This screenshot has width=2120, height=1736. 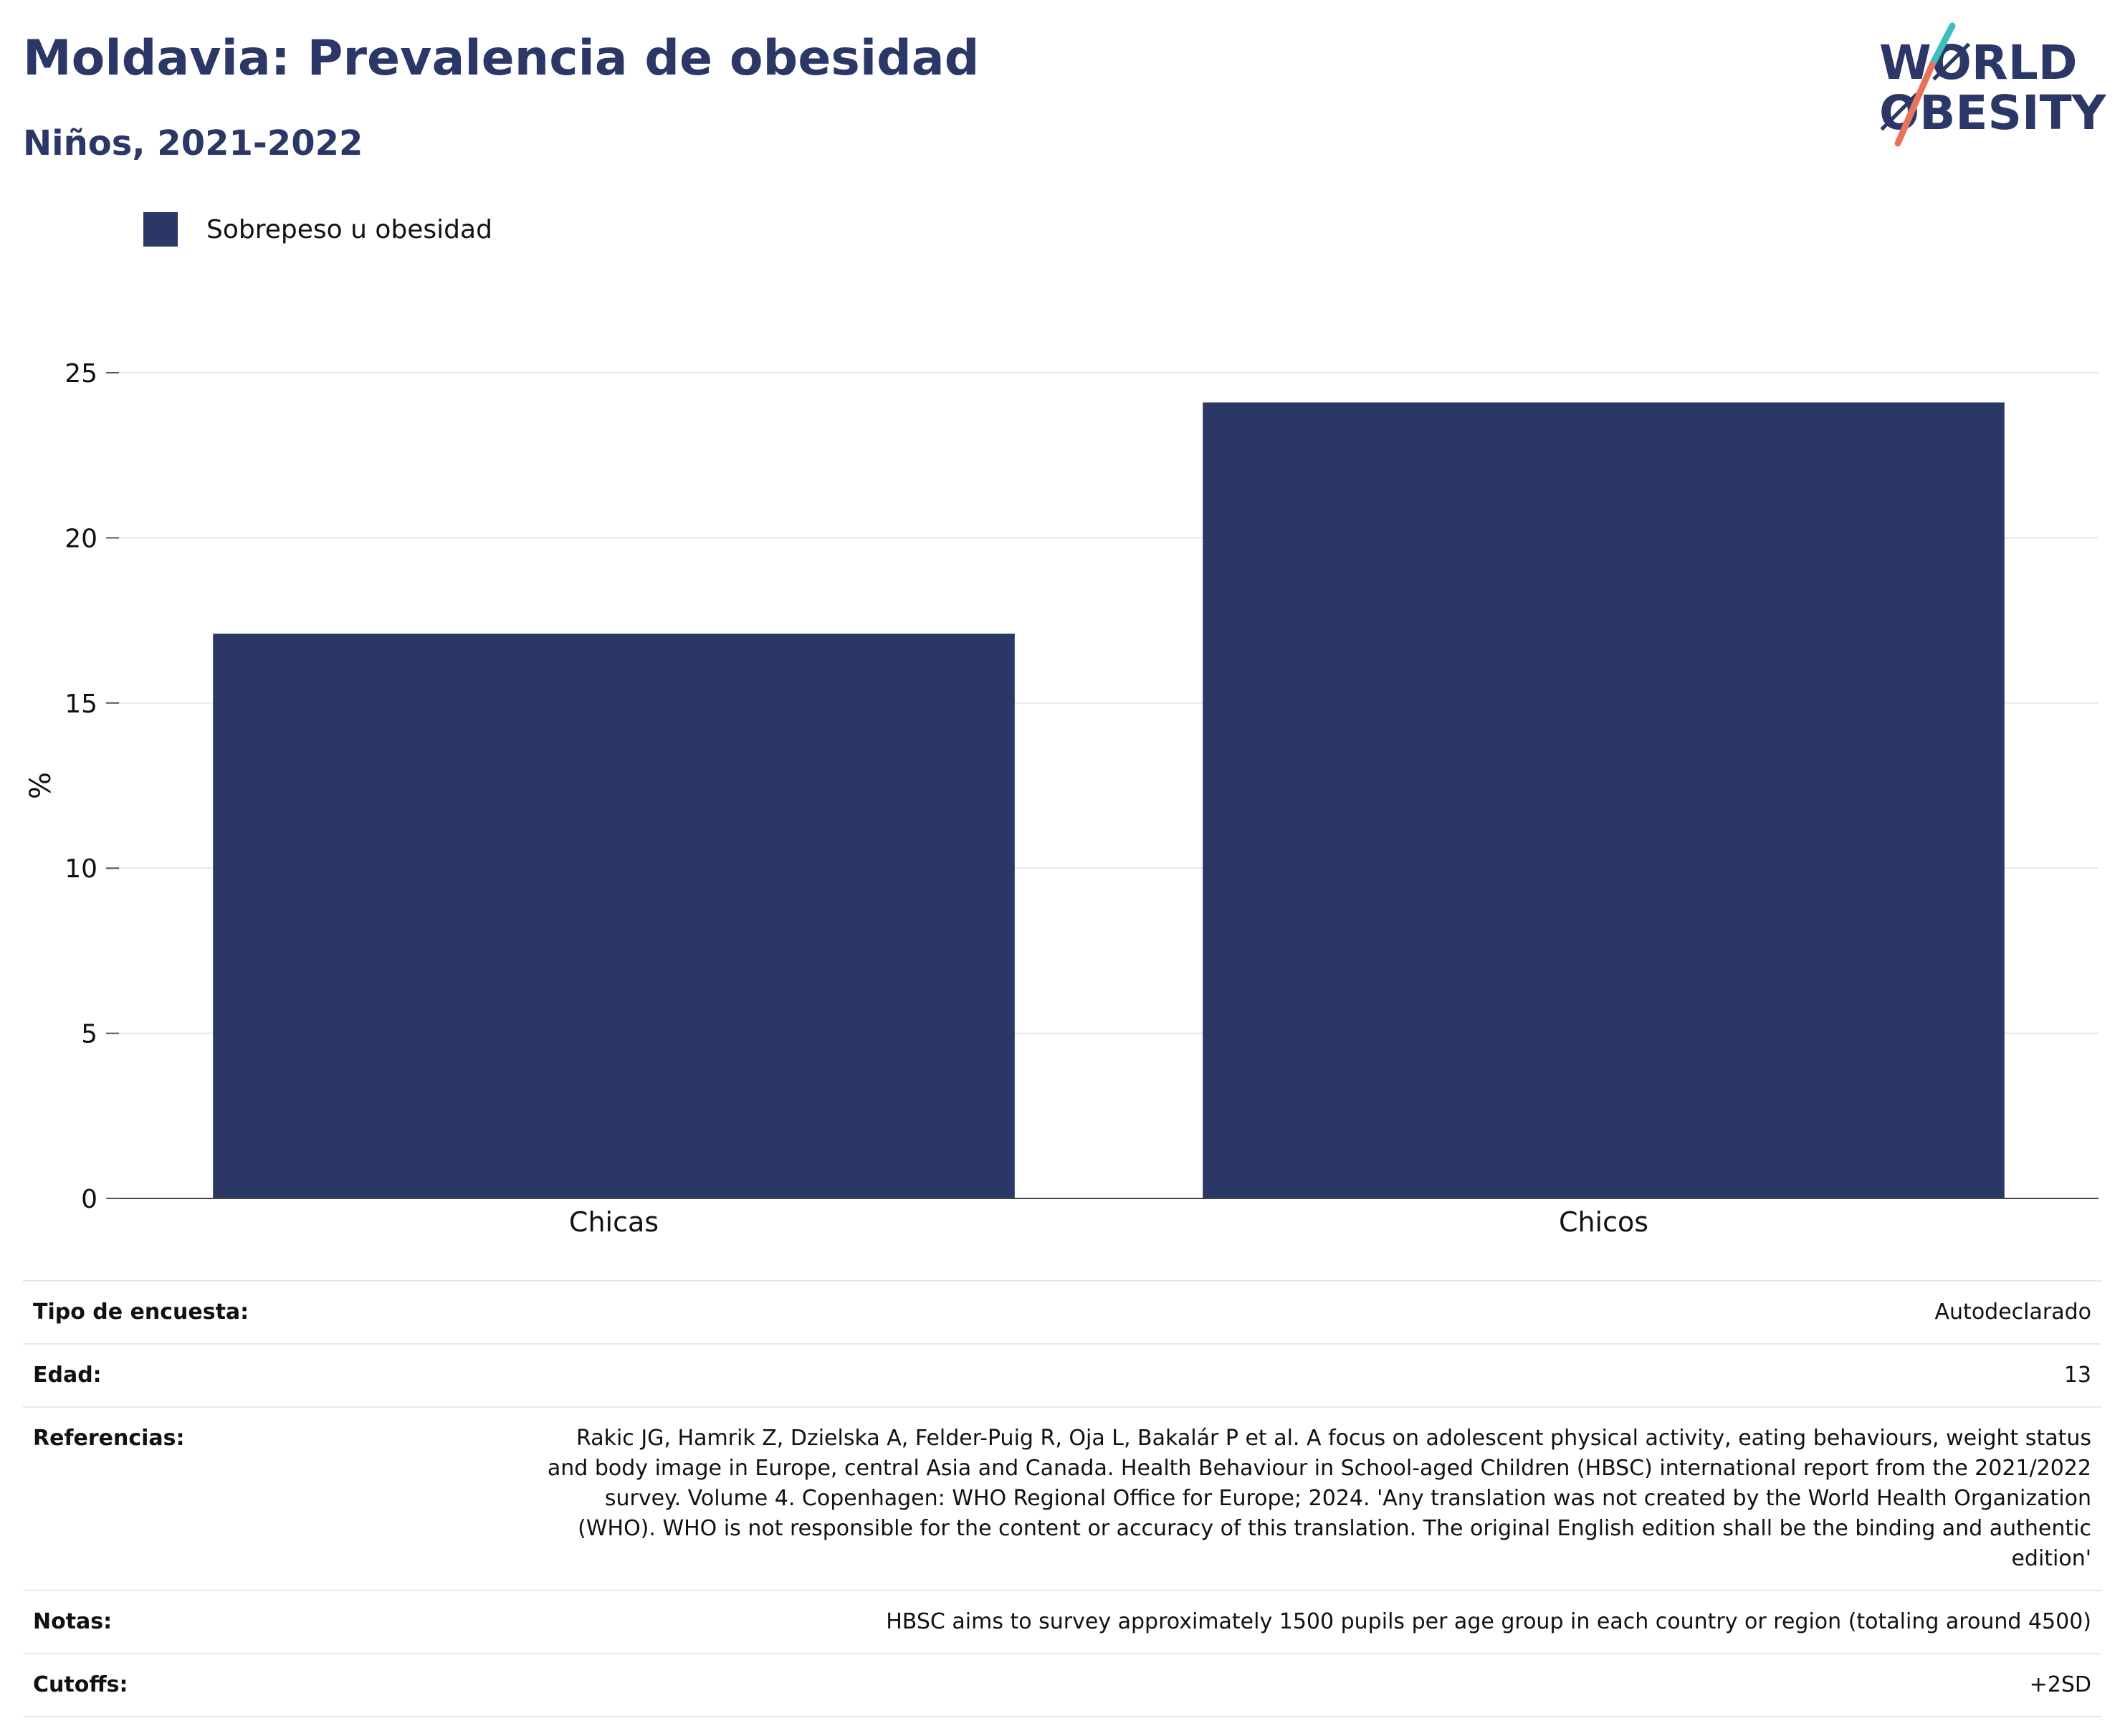 What do you see at coordinates (277, 1685) in the screenshot?
I see `info-label: Cutoffs:` at bounding box center [277, 1685].